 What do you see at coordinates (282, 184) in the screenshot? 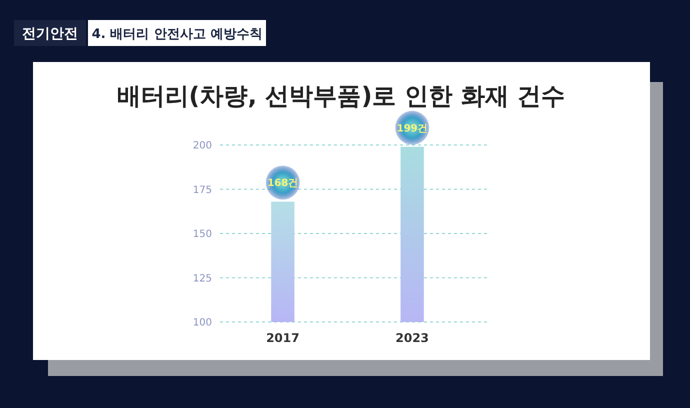
I see `data-label: 168건` at bounding box center [282, 184].